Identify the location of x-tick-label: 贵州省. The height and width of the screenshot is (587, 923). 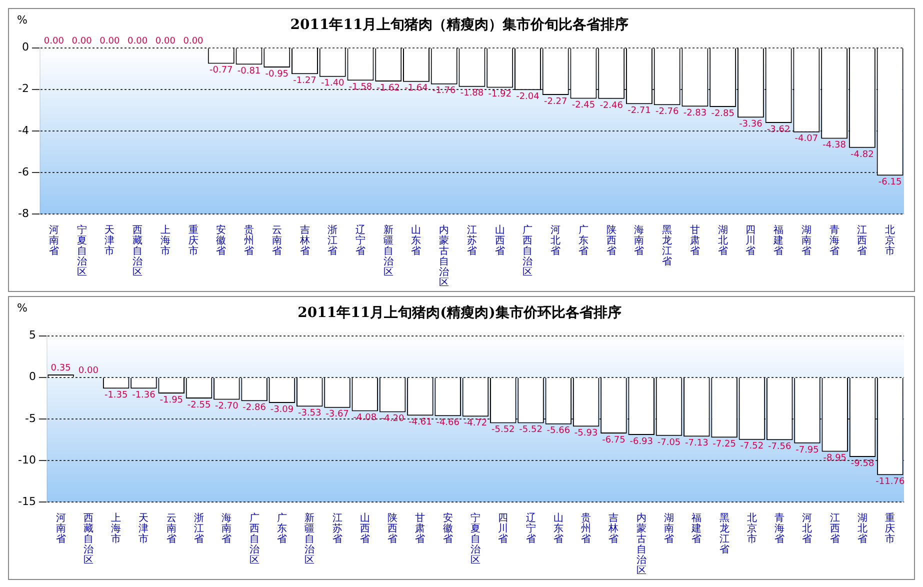
(586, 528).